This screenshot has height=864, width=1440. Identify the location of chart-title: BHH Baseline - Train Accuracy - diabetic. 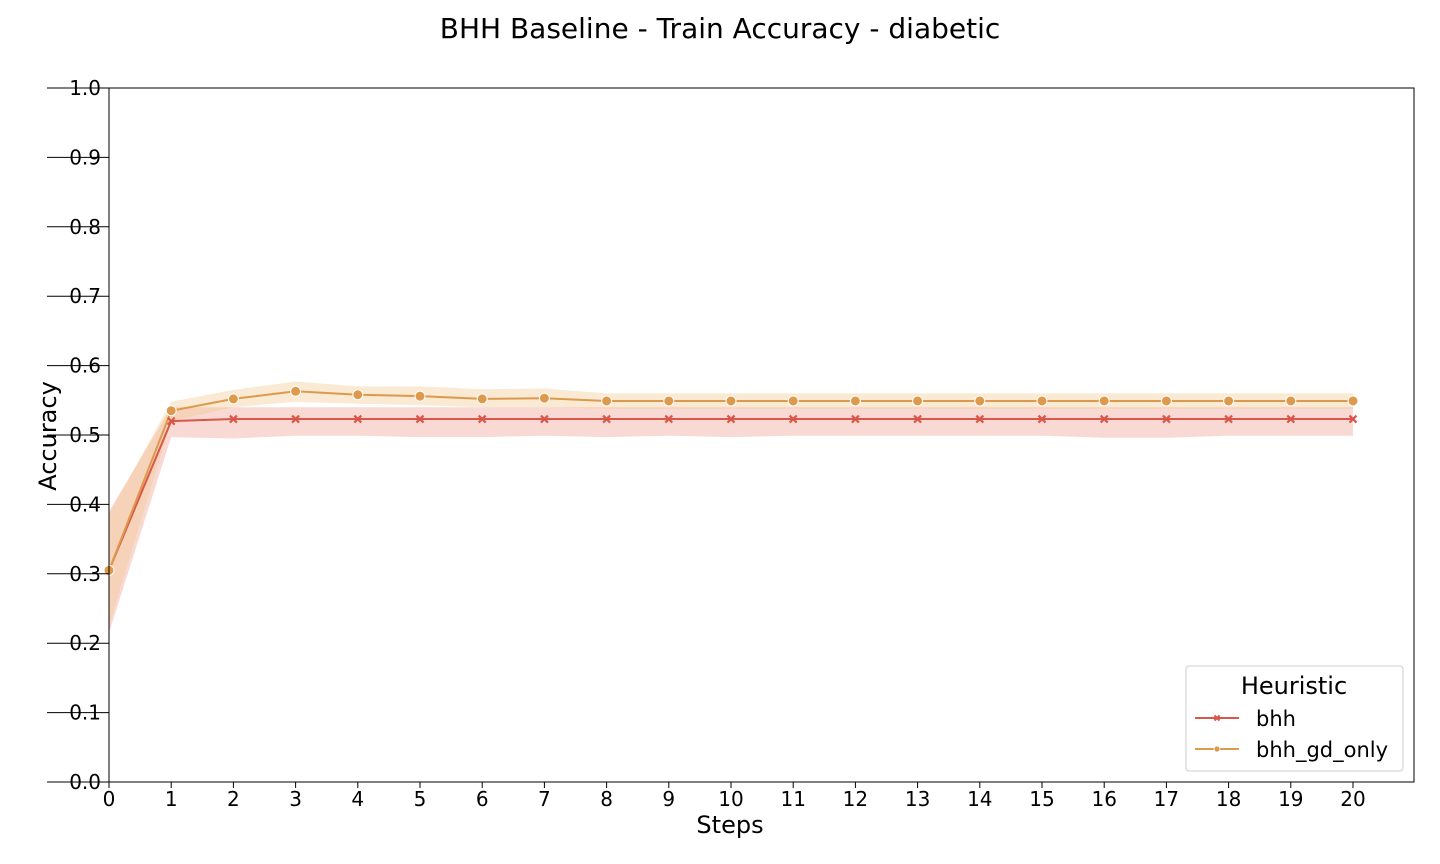
(720, 28).